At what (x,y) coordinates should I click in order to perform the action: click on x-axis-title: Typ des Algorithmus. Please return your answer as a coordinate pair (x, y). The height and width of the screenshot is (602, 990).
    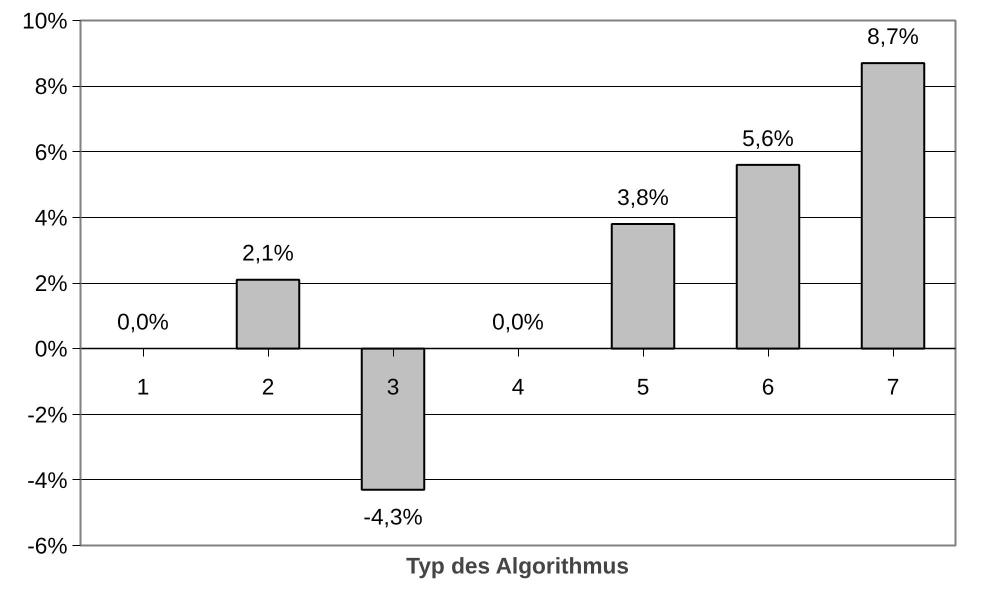
    Looking at the image, I should click on (517, 565).